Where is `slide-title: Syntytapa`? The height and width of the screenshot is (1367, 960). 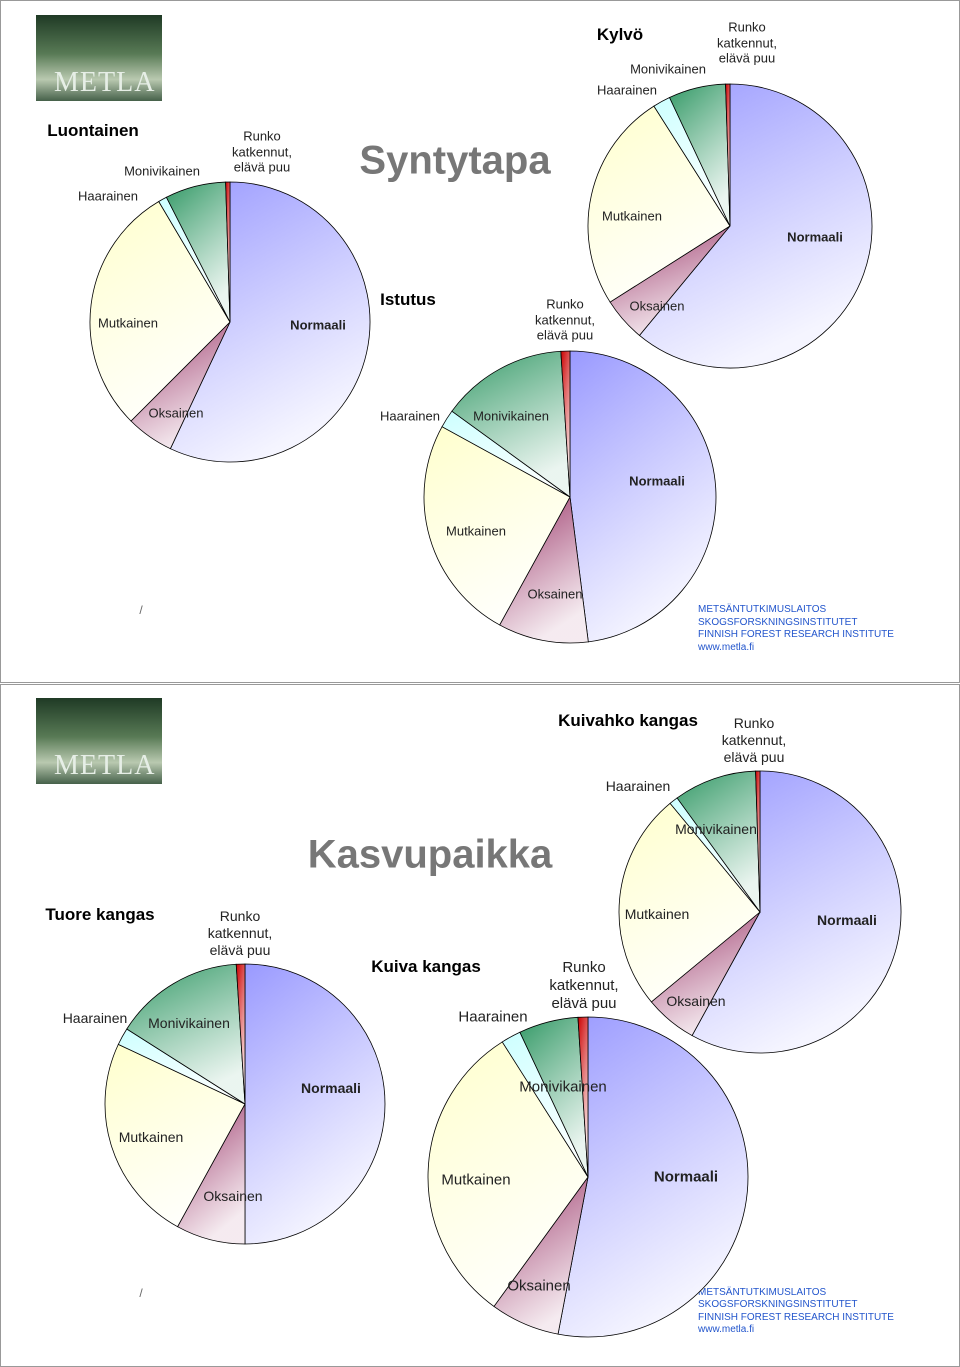 slide-title: Syntytapa is located at coordinates (455, 160).